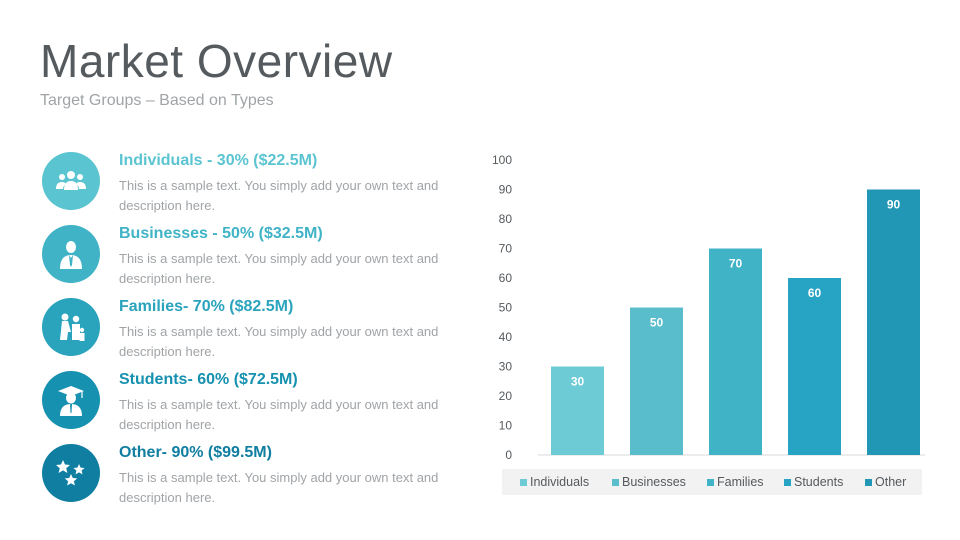 The width and height of the screenshot is (960, 540). What do you see at coordinates (506, 219) in the screenshot?
I see `y-tick-label: 80` at bounding box center [506, 219].